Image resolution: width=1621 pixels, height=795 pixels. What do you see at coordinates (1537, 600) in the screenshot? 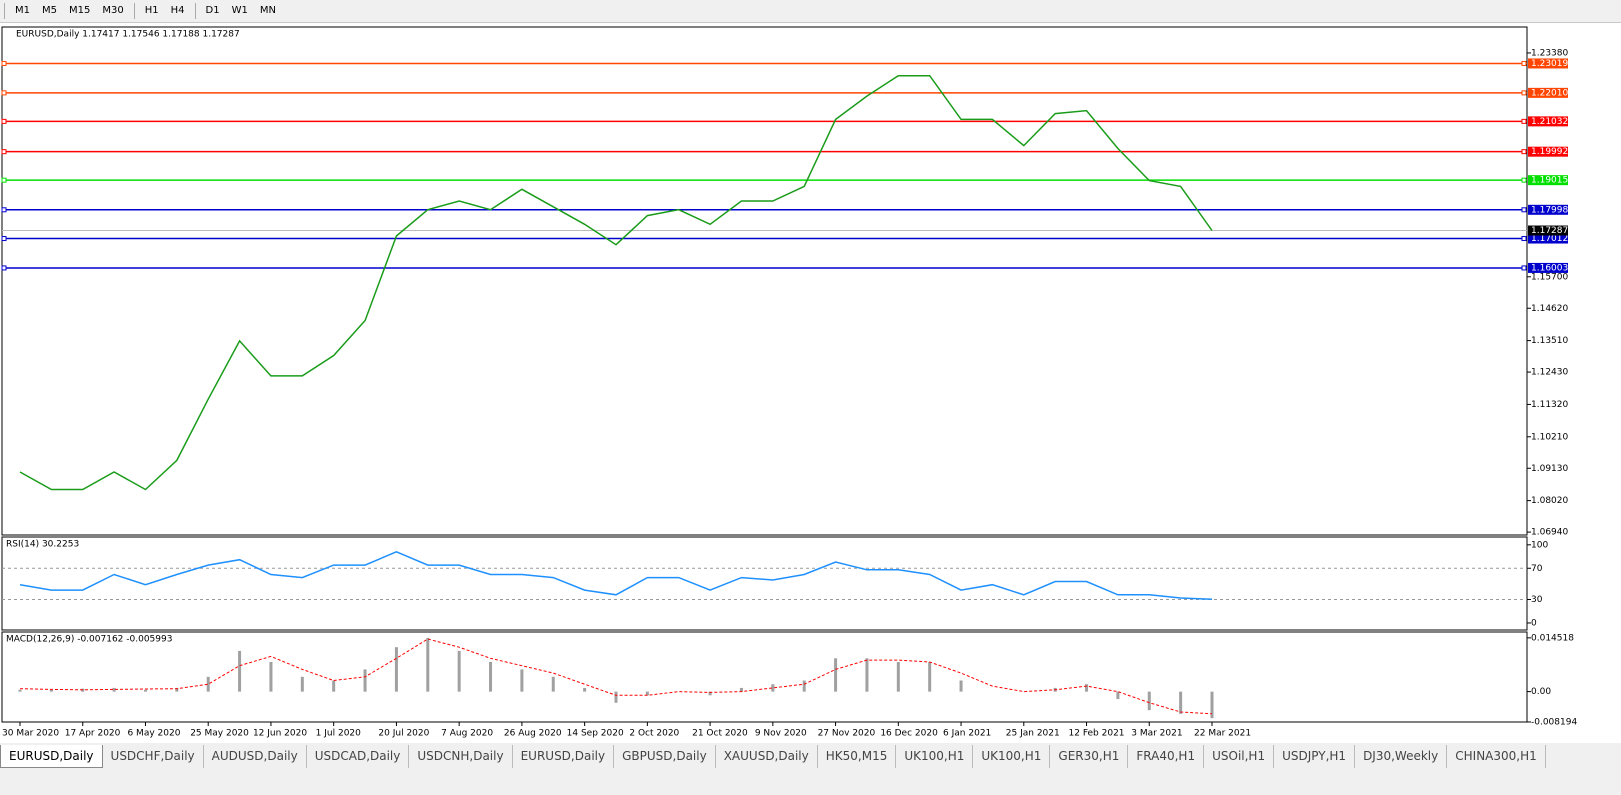
I see `y-tick-label: 30` at bounding box center [1537, 600].